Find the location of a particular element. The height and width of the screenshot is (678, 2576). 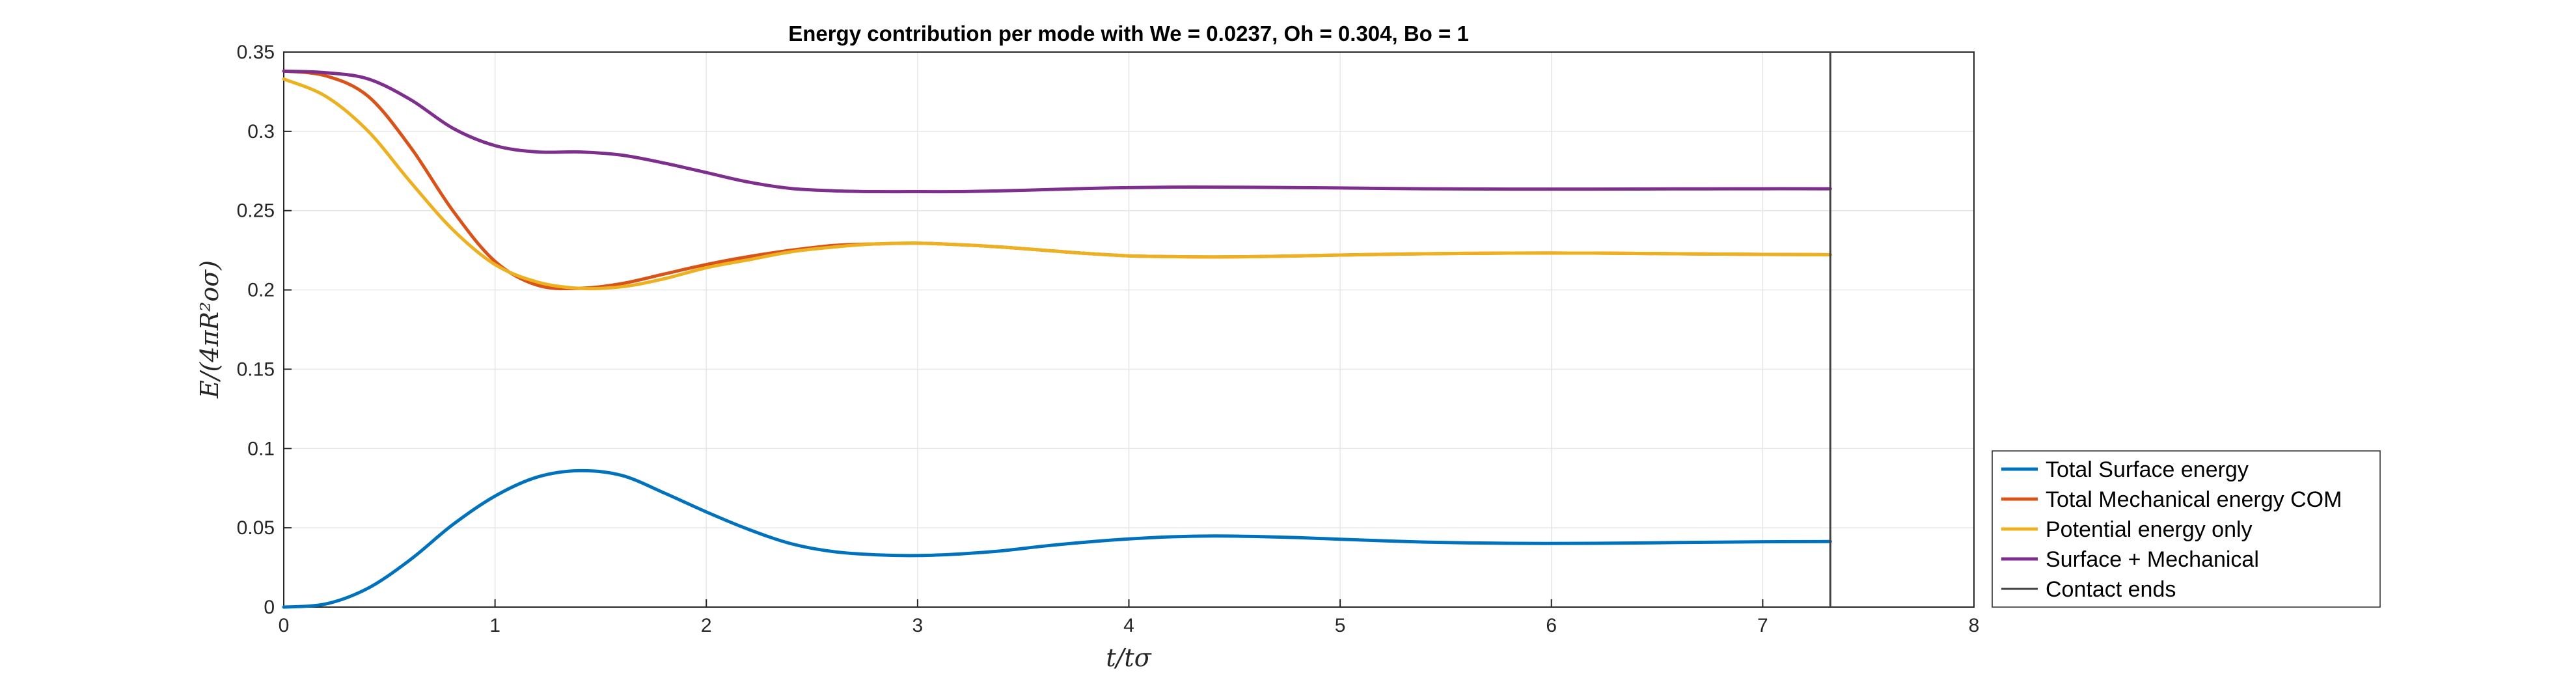

legend-label: Surface + Mechanical is located at coordinates (2152, 559).